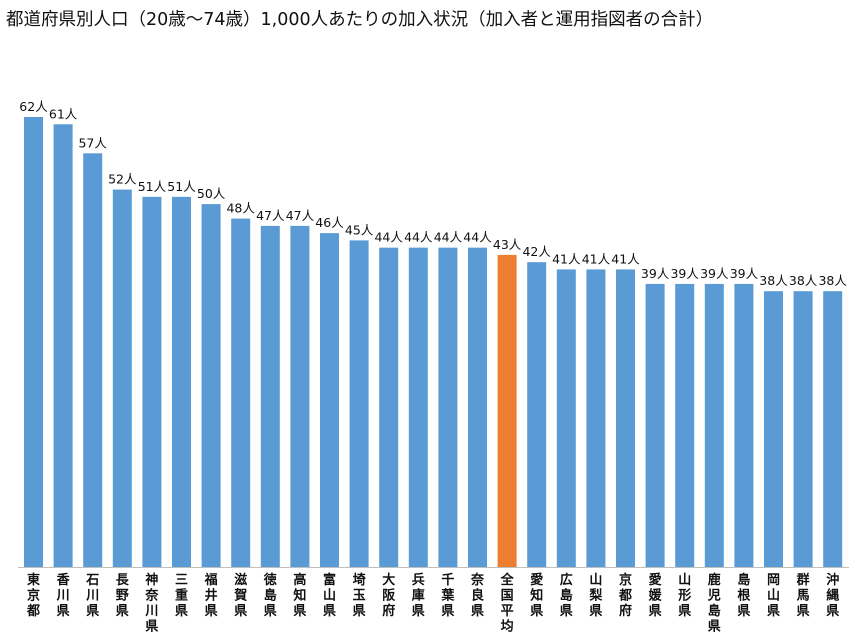 This screenshot has width=849, height=638. Describe the element at coordinates (388, 237) in the screenshot. I see `data-label-12: 44人` at that location.